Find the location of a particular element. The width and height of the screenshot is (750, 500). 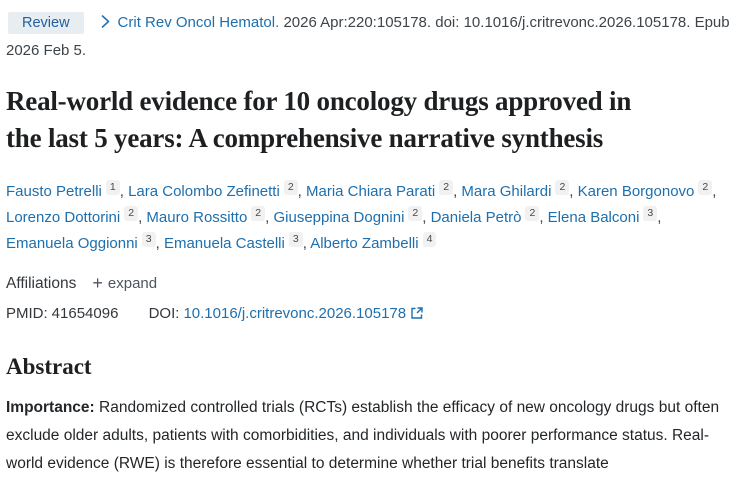

external-link-icon is located at coordinates (417, 313).